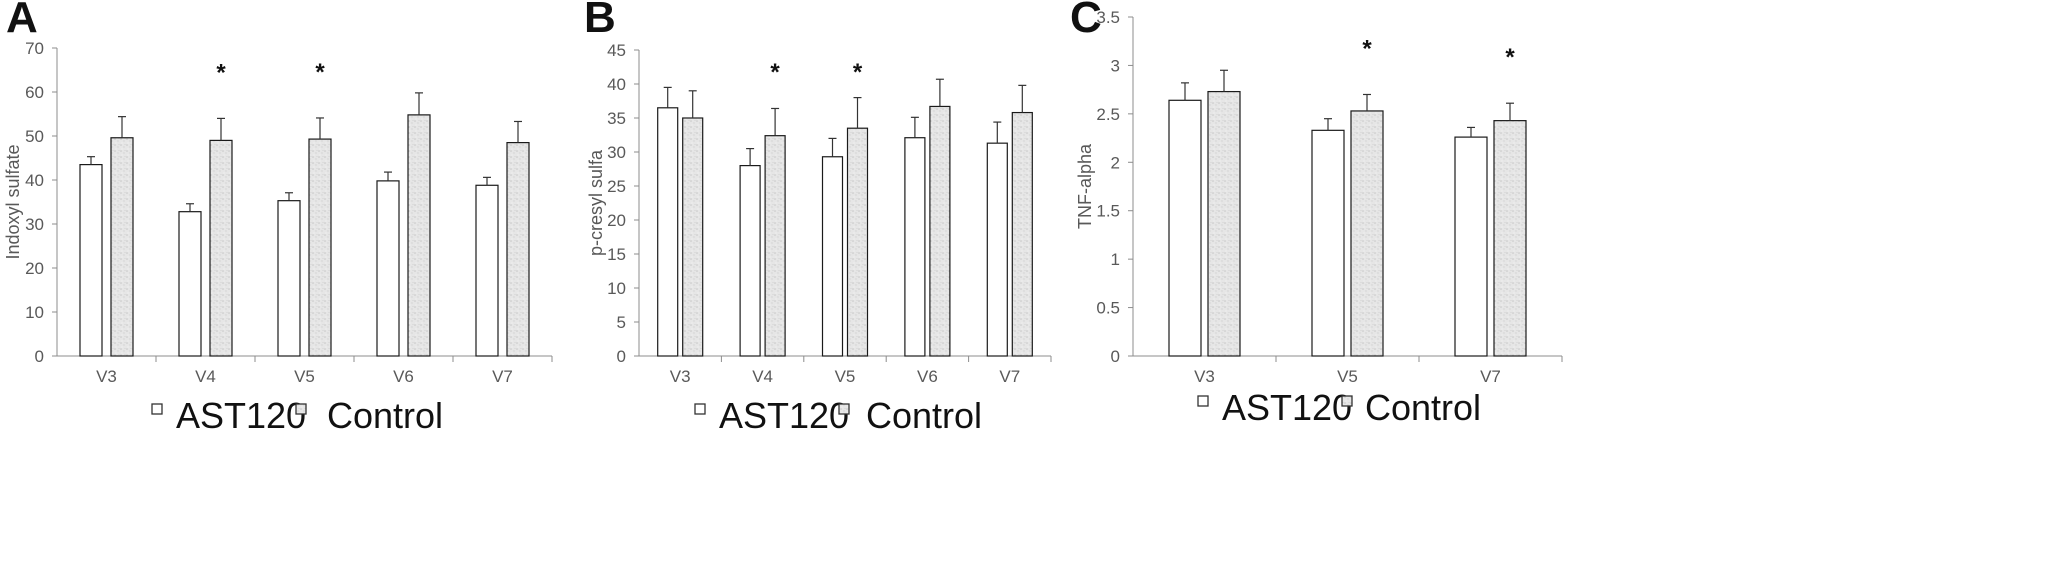 The width and height of the screenshot is (2050, 567). Describe the element at coordinates (1086, 21) in the screenshot. I see `panel-letter: C` at that location.